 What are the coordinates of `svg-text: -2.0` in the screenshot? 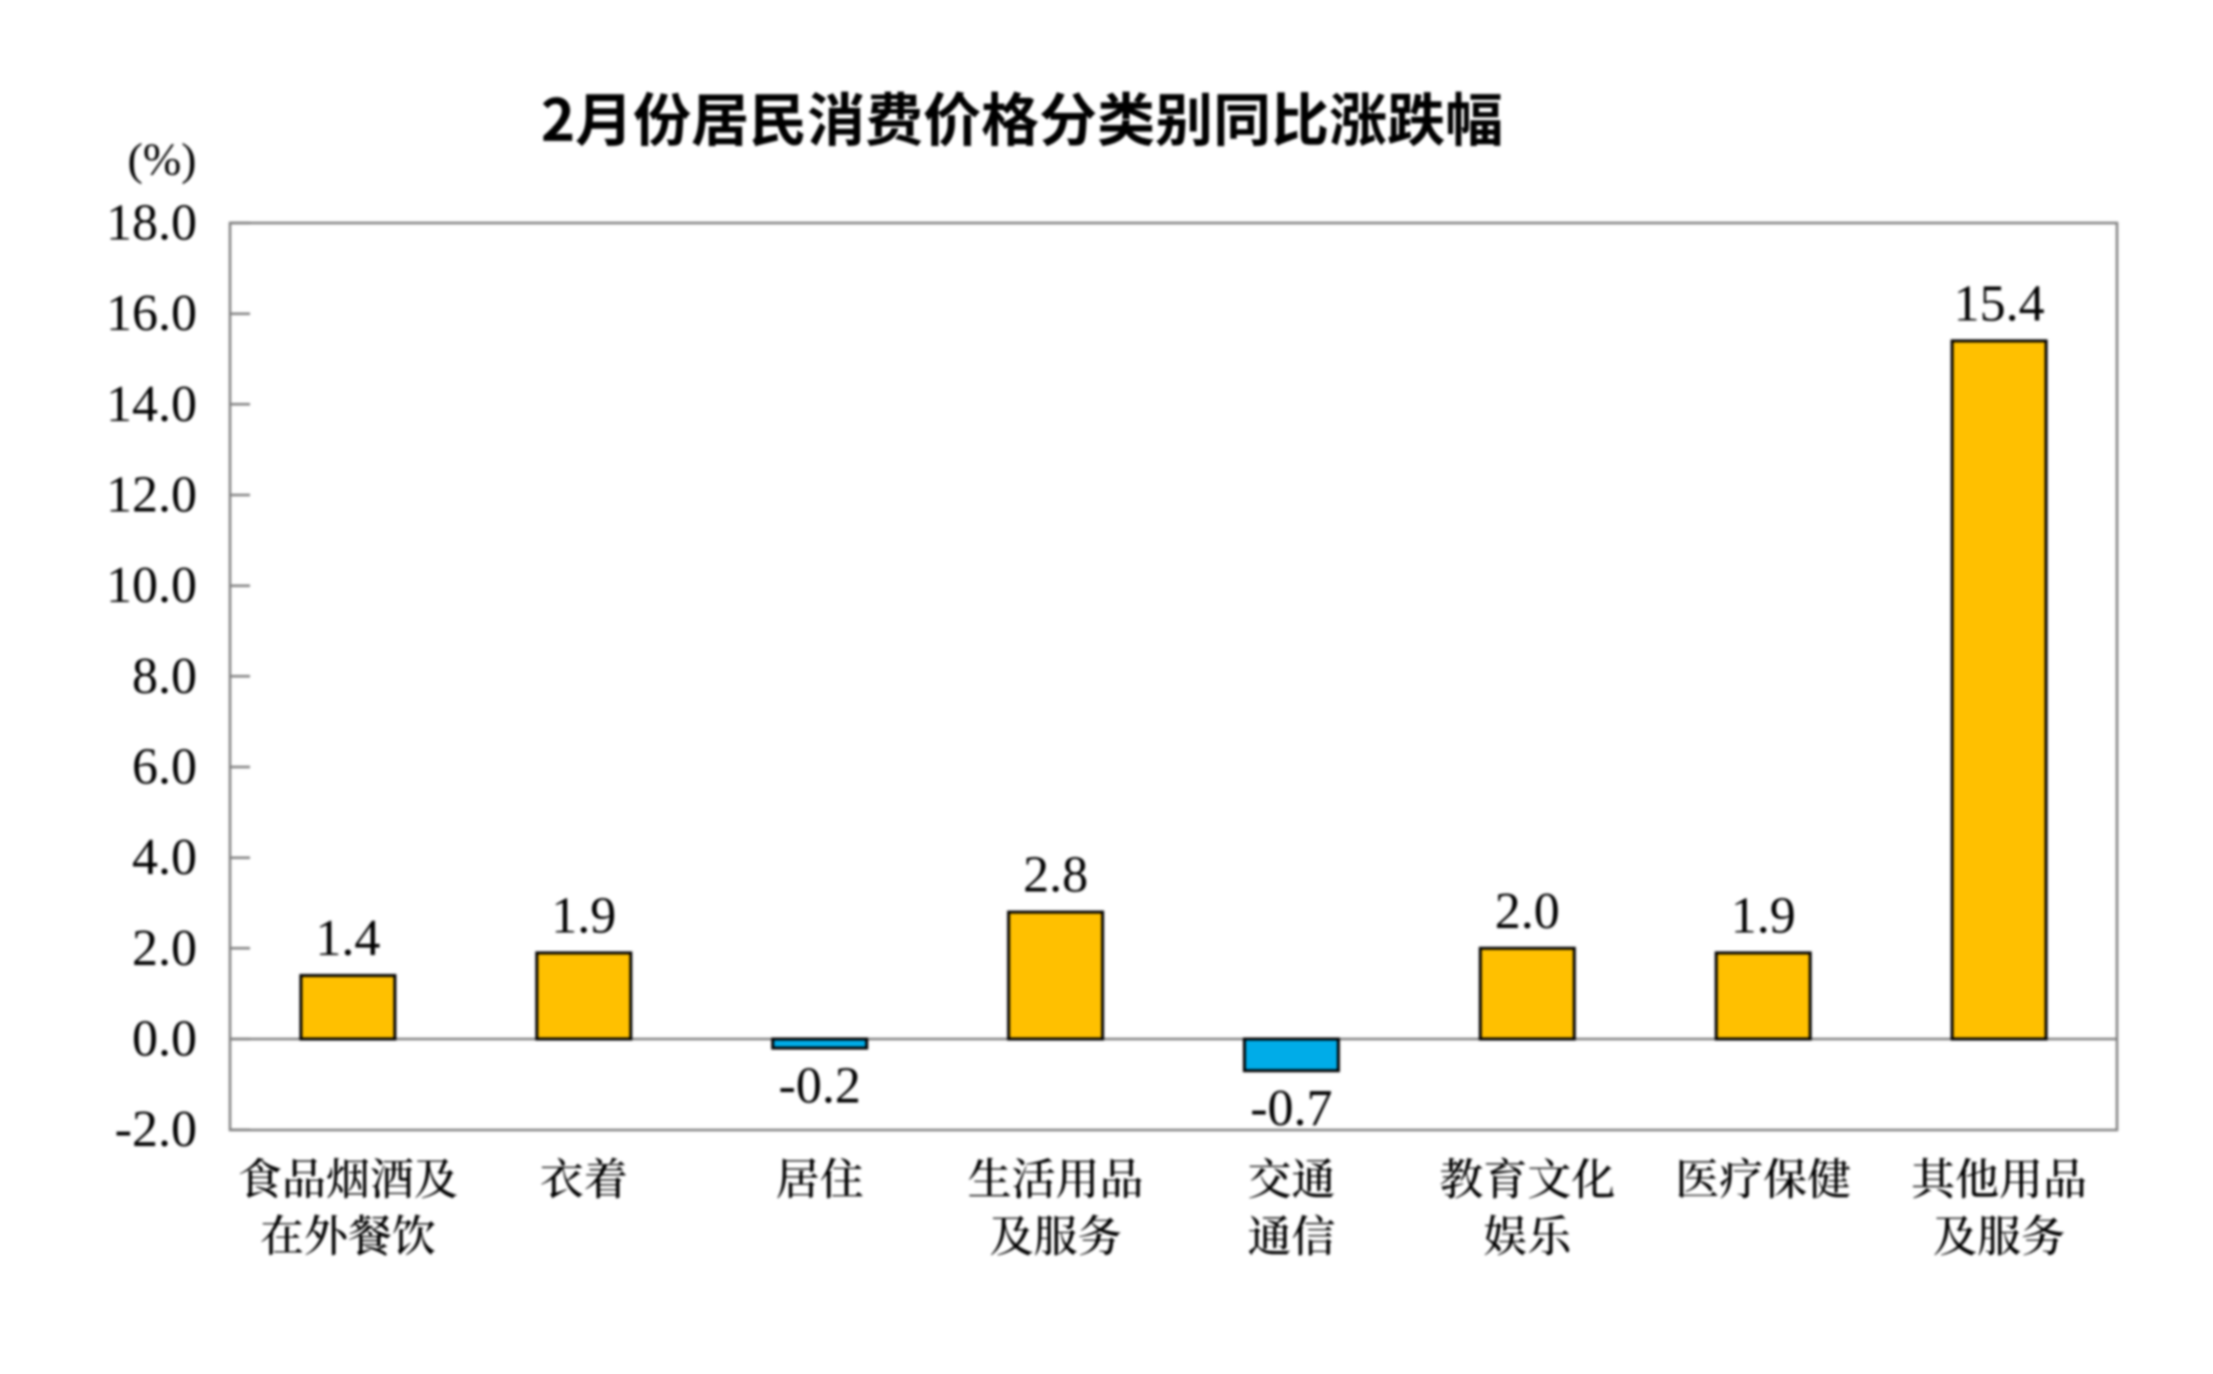 It's located at (156, 1129).